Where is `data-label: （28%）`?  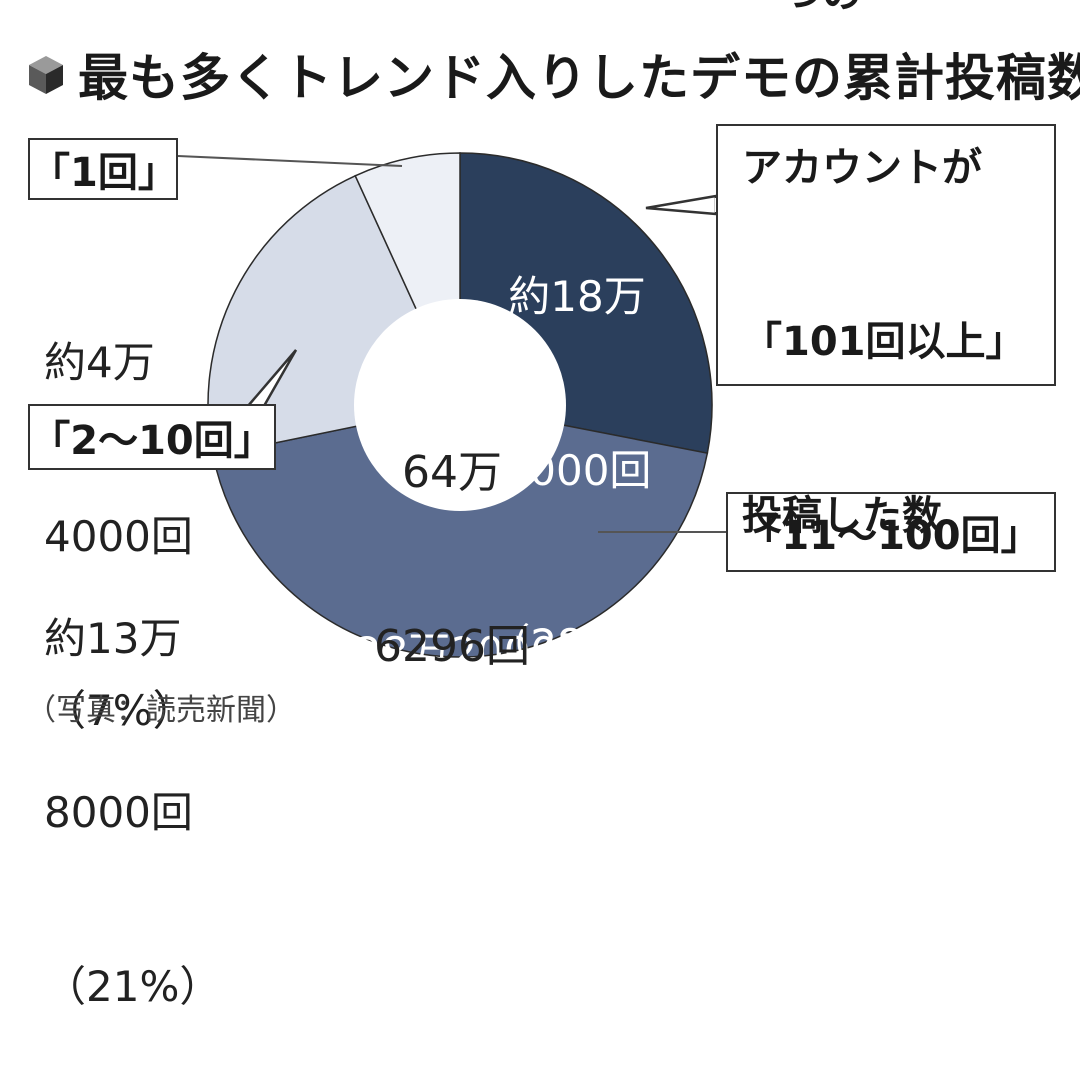 data-label: （28%） is located at coordinates (577, 644).